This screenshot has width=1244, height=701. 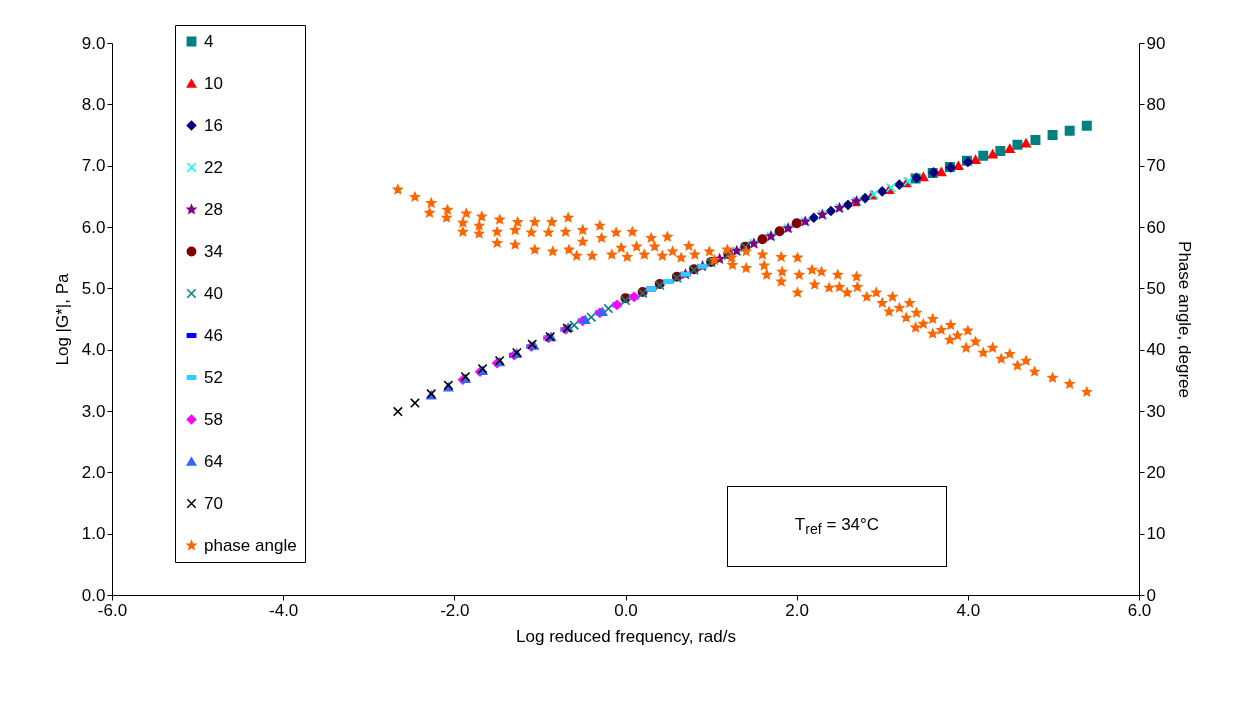 What do you see at coordinates (213, 83) in the screenshot?
I see `legend-label: 10` at bounding box center [213, 83].